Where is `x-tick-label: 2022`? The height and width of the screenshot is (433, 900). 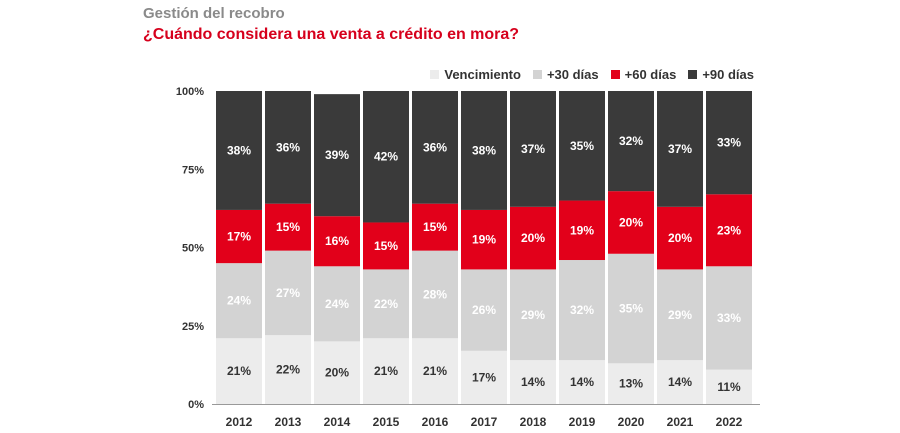 x-tick-label: 2022 is located at coordinates (729, 422).